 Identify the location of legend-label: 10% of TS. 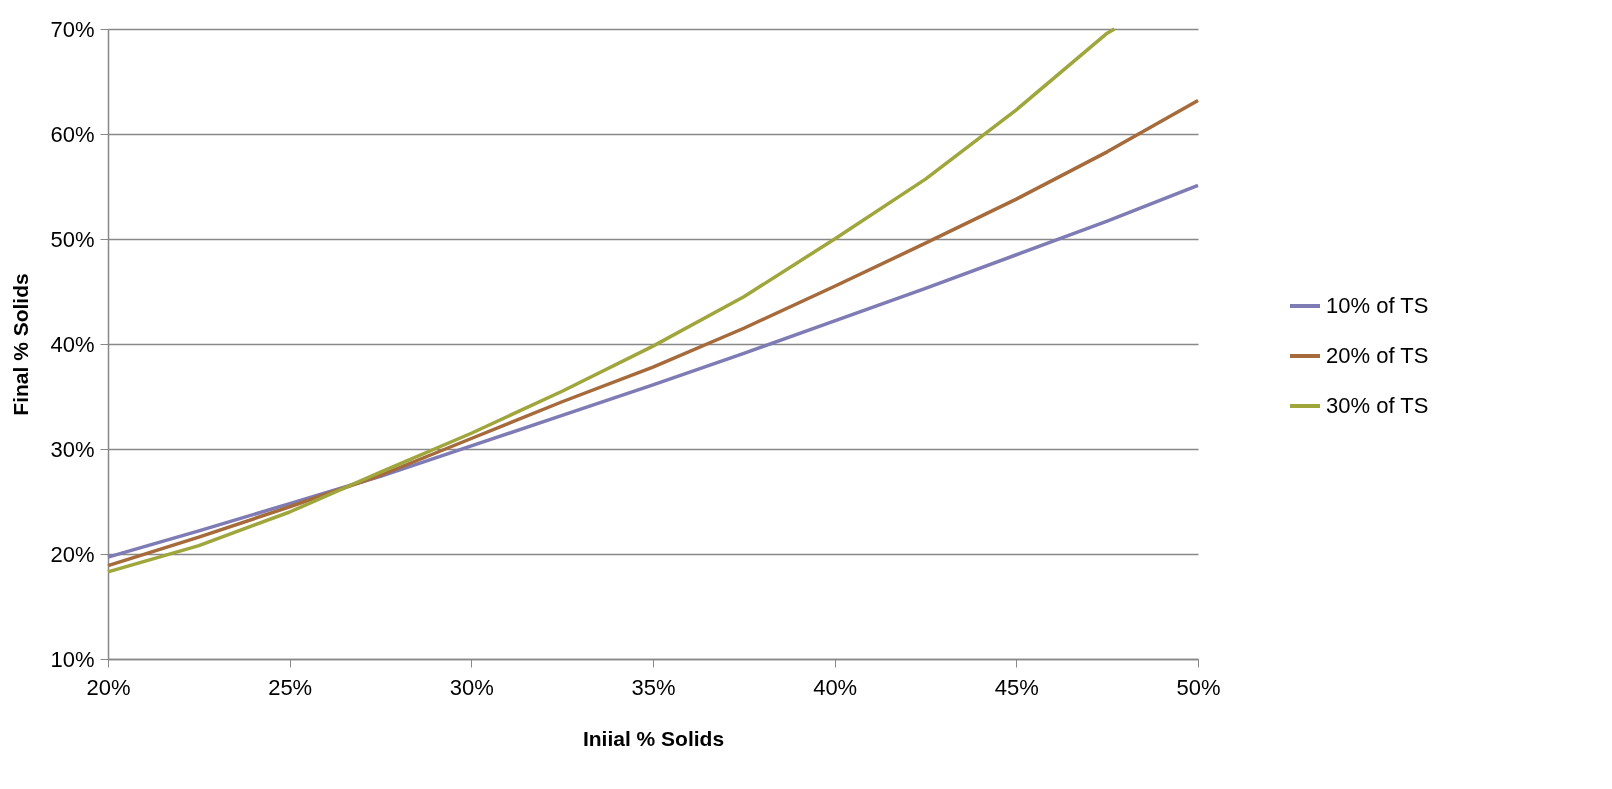
(1377, 305).